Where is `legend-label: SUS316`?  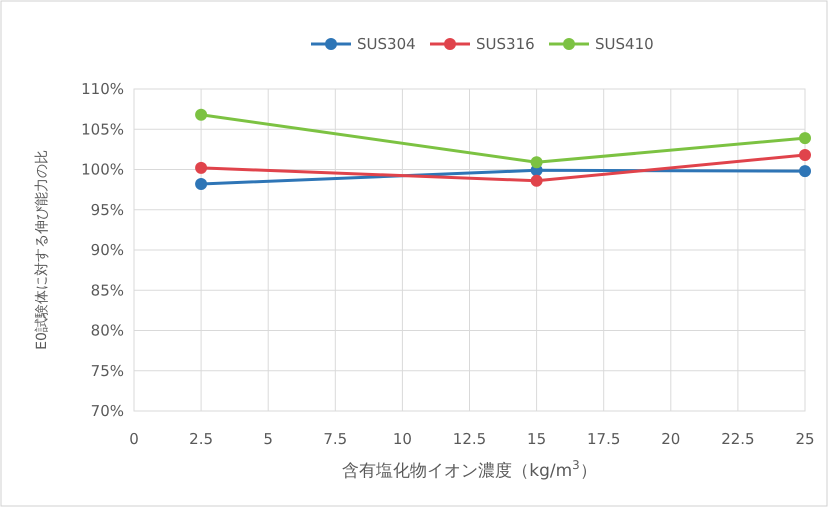
legend-label: SUS316 is located at coordinates (505, 44).